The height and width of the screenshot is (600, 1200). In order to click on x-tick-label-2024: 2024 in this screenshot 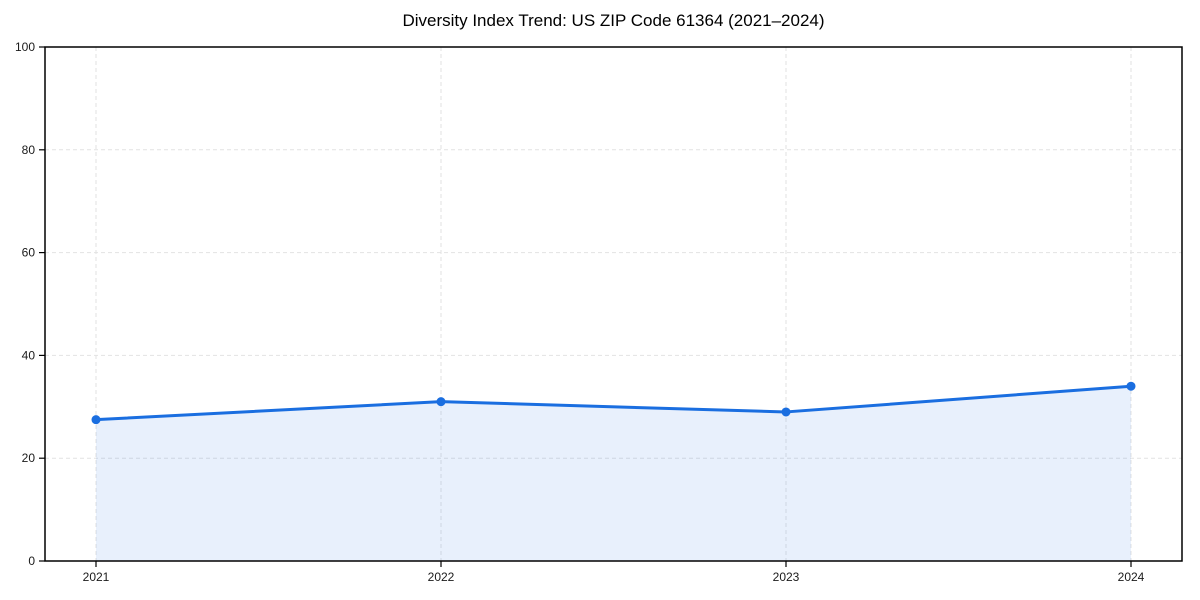, I will do `click(1131, 577)`.